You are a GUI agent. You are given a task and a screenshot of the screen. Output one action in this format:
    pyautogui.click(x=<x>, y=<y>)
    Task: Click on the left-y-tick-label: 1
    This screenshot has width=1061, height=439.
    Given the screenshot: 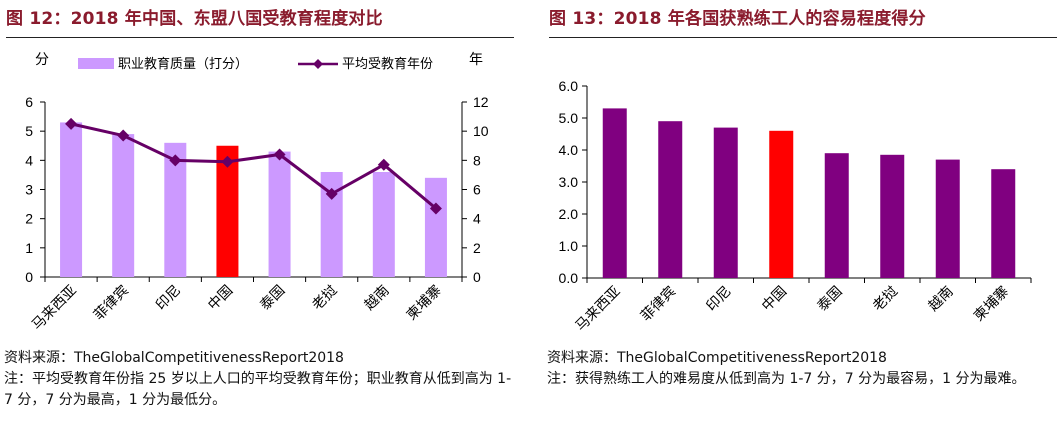 What is the action you would take?
    pyautogui.click(x=29, y=248)
    